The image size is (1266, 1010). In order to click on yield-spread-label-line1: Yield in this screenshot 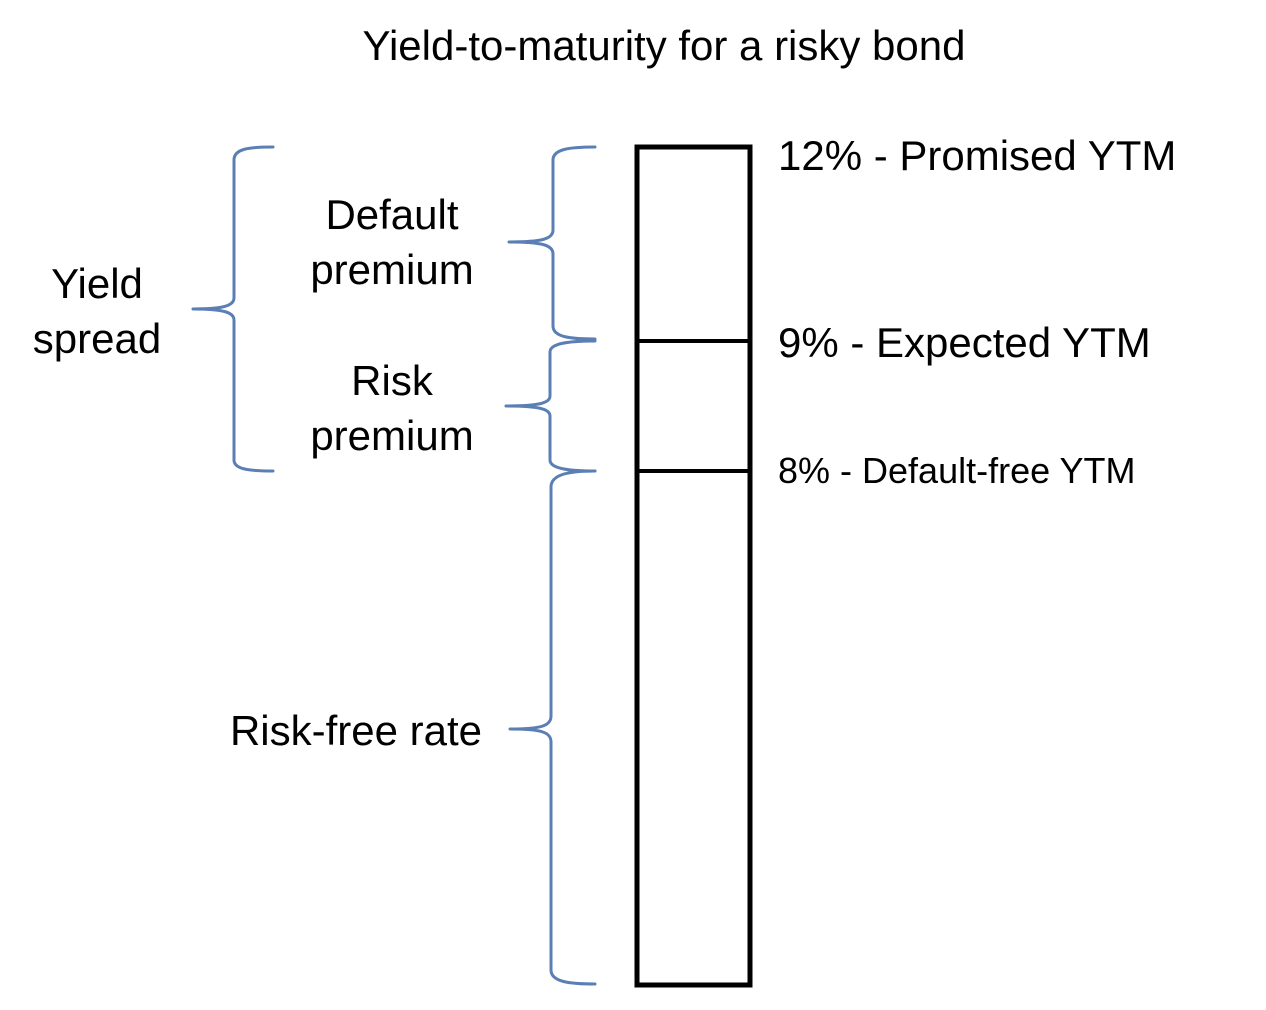, I will do `click(97, 283)`.